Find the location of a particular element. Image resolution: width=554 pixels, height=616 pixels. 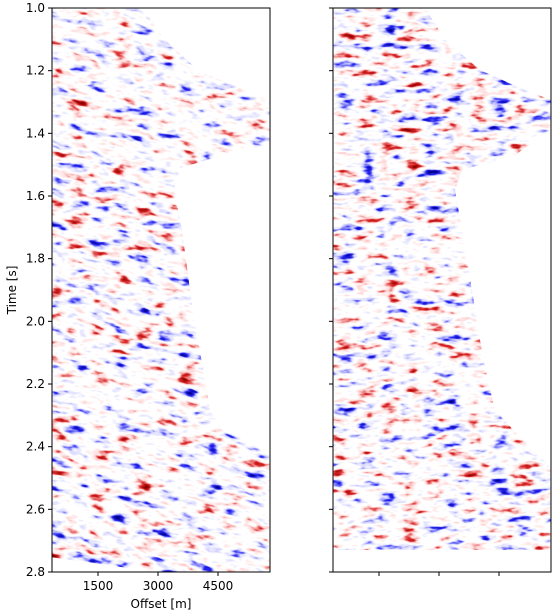

y-tick-label: 1.6 is located at coordinates (35, 196).